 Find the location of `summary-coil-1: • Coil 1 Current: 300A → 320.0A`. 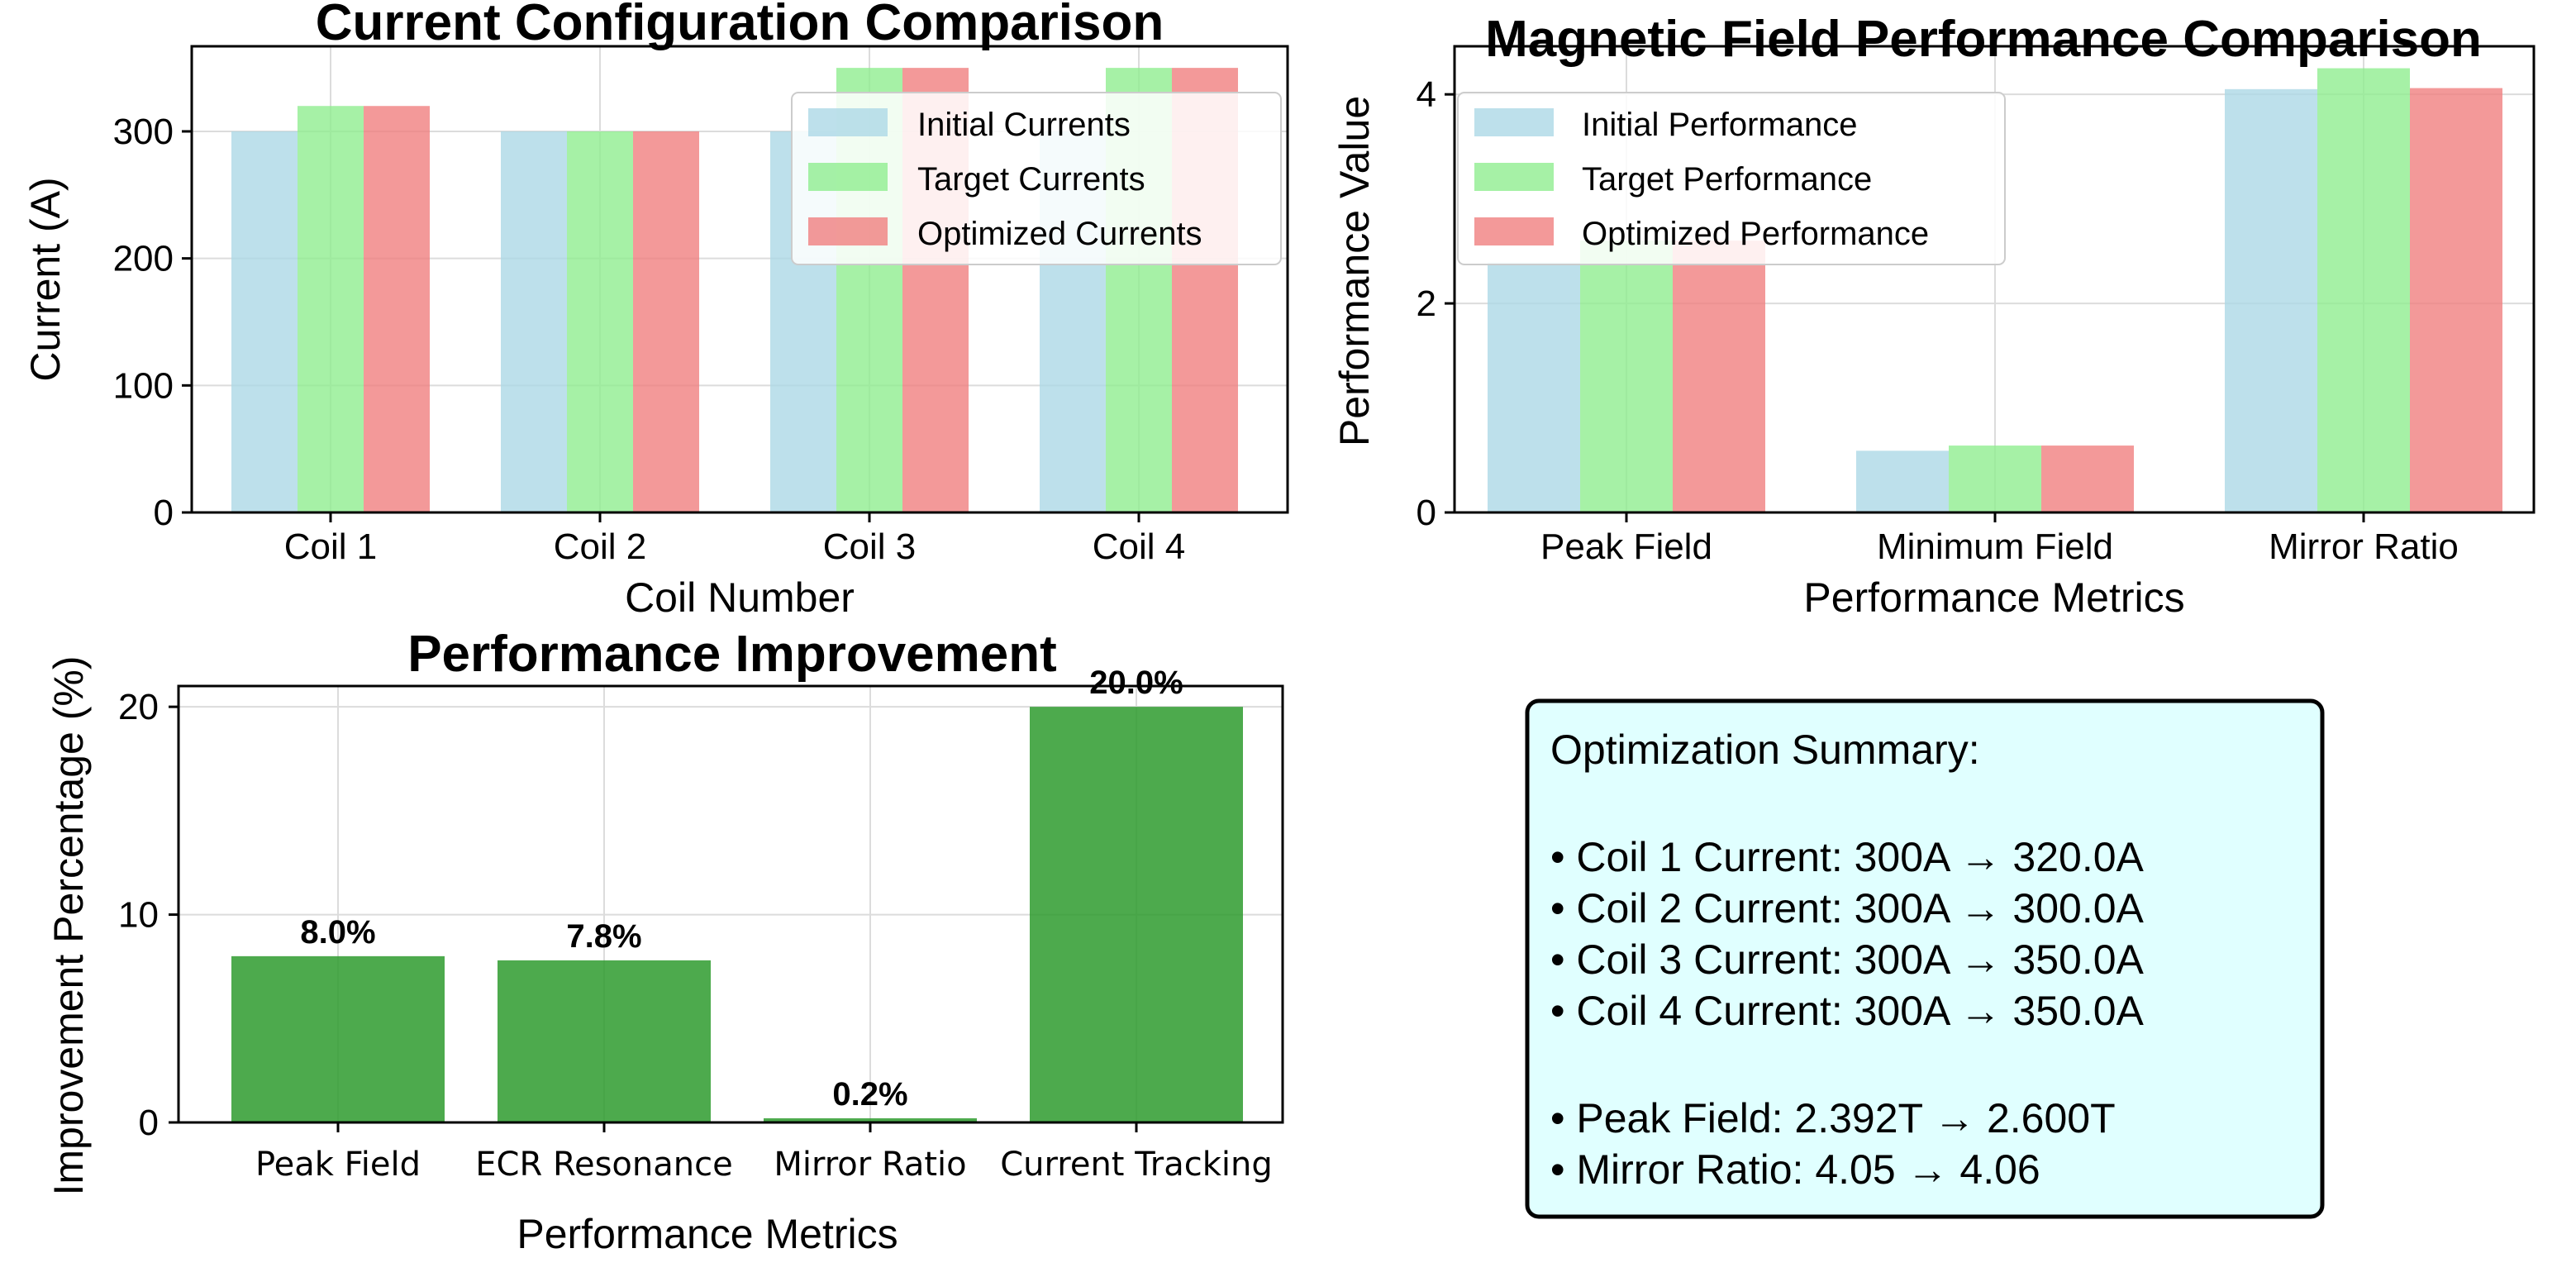

summary-coil-1: • Coil 1 Current: 300A → 320.0A is located at coordinates (1848, 857).